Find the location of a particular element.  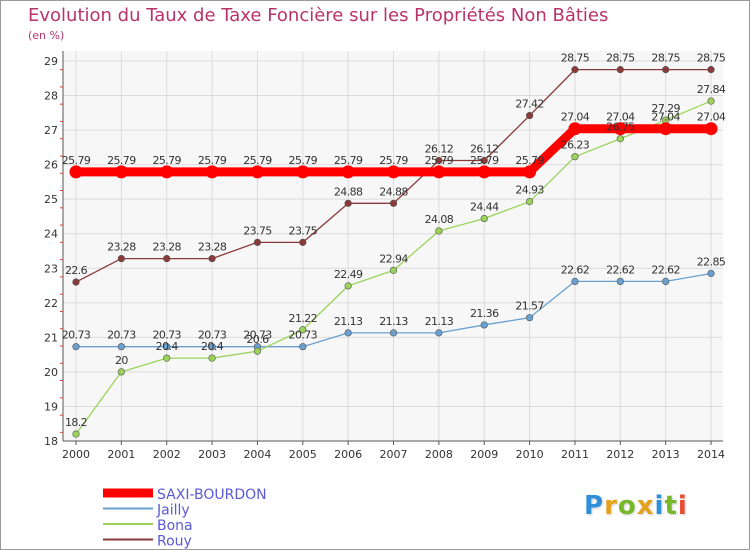

x-tick-label: 2002 is located at coordinates (167, 454).